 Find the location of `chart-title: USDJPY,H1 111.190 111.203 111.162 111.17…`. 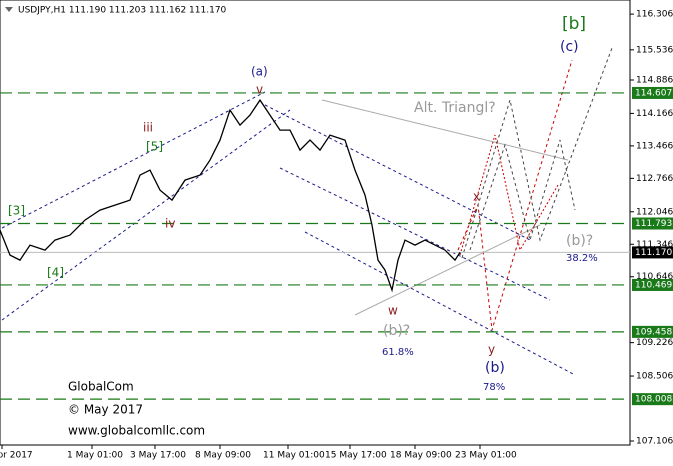

chart-title: USDJPY,H1 111.190 111.203 111.162 111.17… is located at coordinates (122, 11).